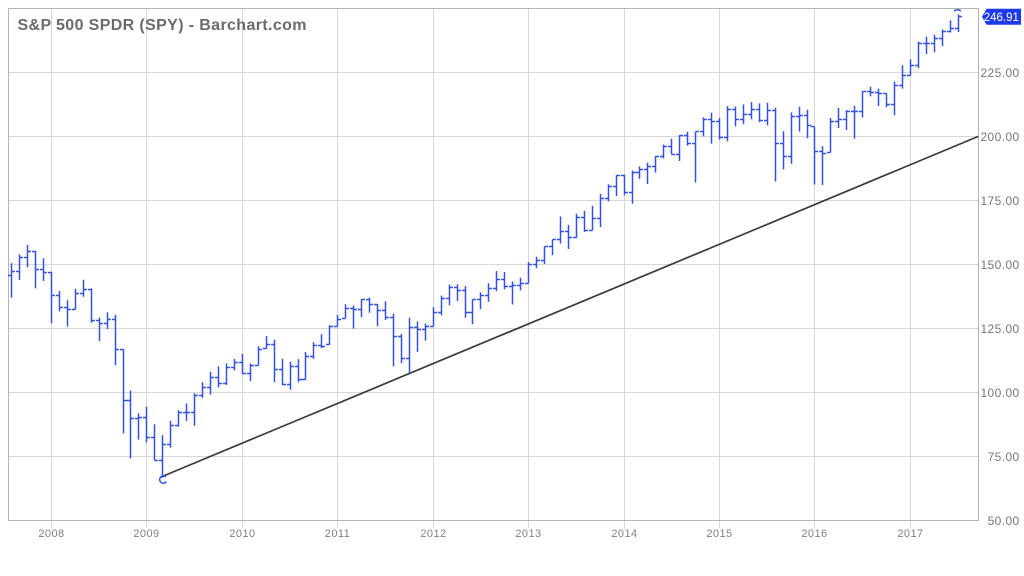 The width and height of the screenshot is (1024, 576). What do you see at coordinates (999, 201) in the screenshot?
I see `svg-text: 175.00` at bounding box center [999, 201].